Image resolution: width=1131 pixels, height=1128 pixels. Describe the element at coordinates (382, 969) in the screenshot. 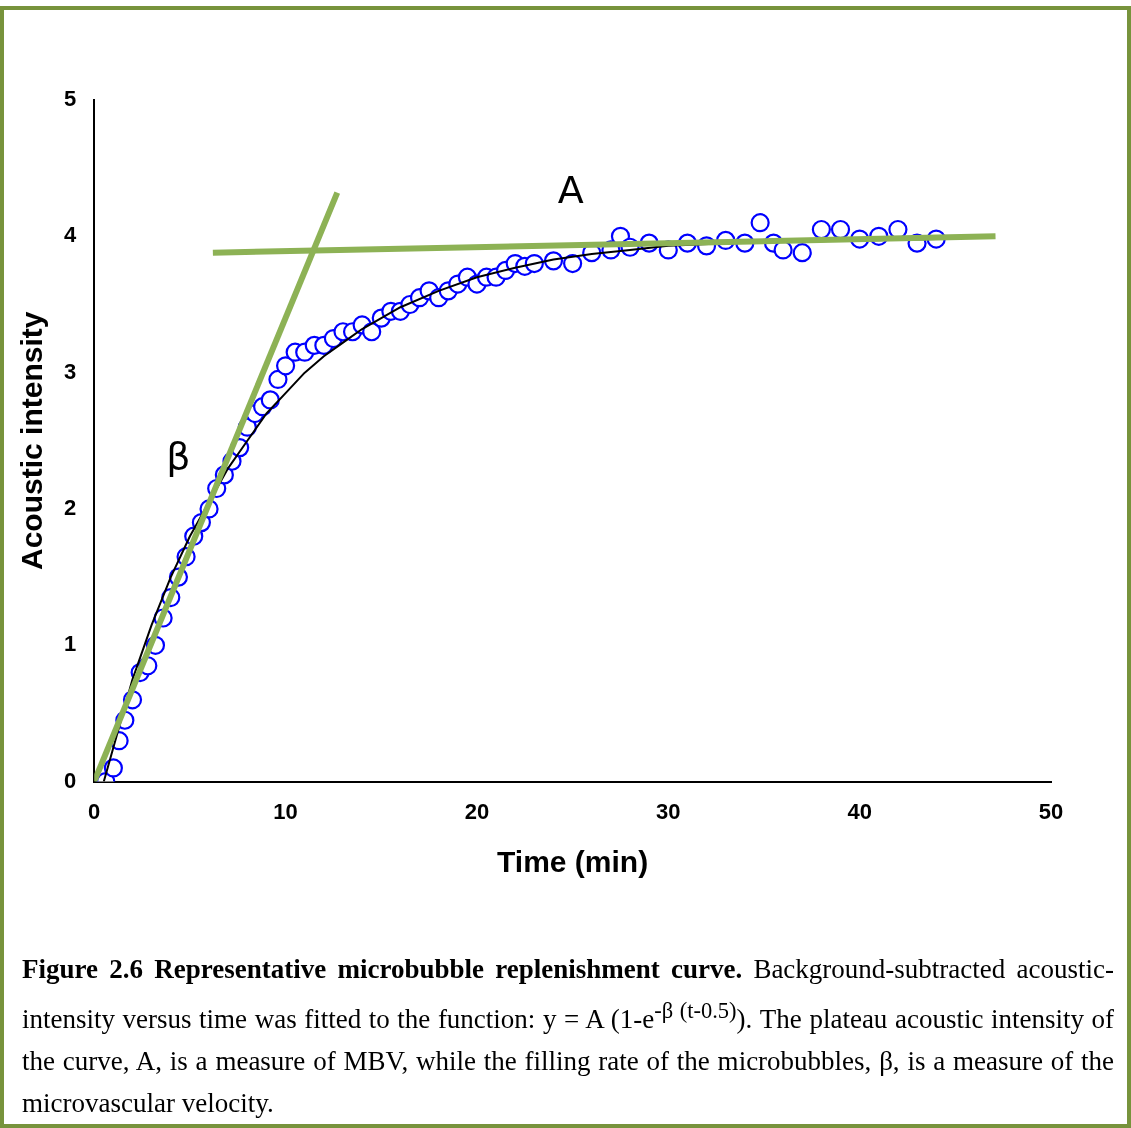

I see `caption: Figure 2.6 Representative microbubble replenishment curve.` at that location.